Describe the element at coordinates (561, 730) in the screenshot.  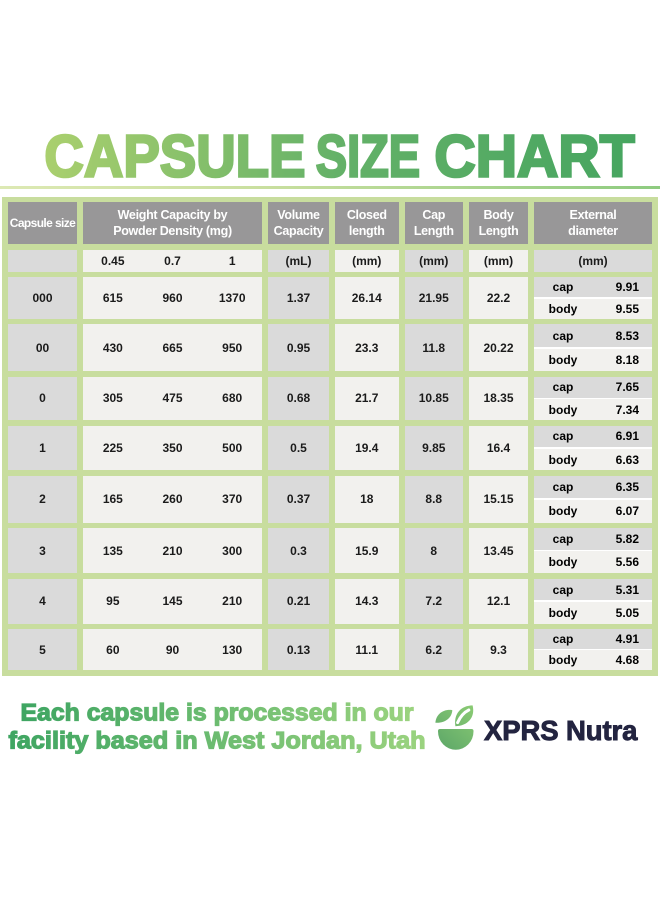
I see `svg-text: XPRS Nutra` at that location.